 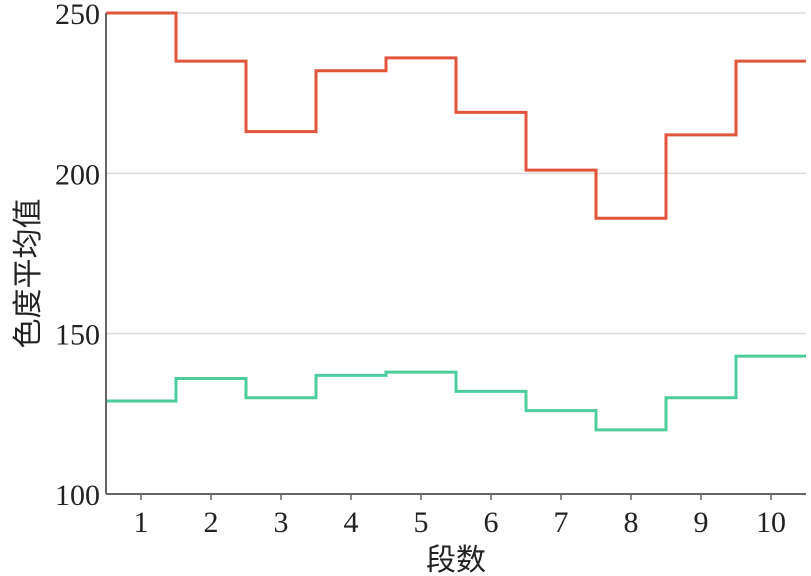 I want to click on y-axis-title: 色度平均值, so click(x=28, y=274).